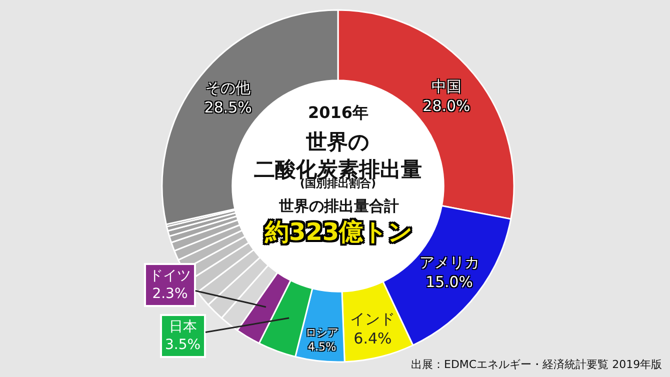 The width and height of the screenshot is (670, 377). Describe the element at coordinates (228, 107) in the screenshot. I see `data-label: 28.5%` at that location.